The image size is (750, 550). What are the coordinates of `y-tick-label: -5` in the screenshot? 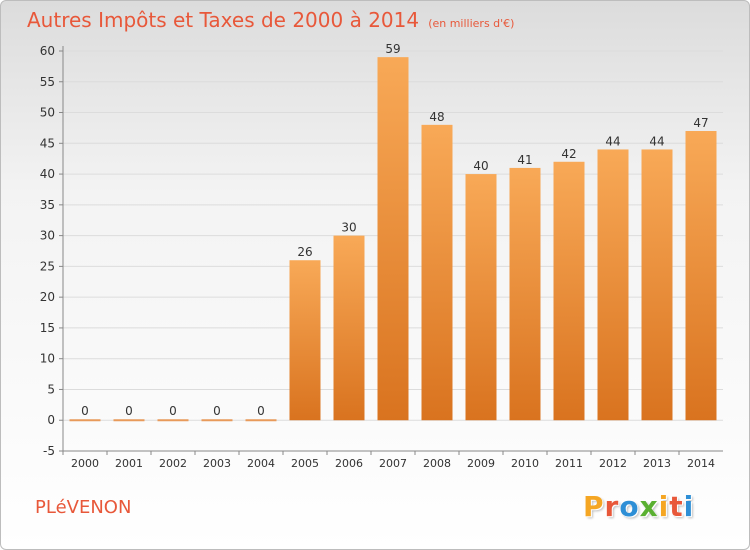 It's located at (49, 451).